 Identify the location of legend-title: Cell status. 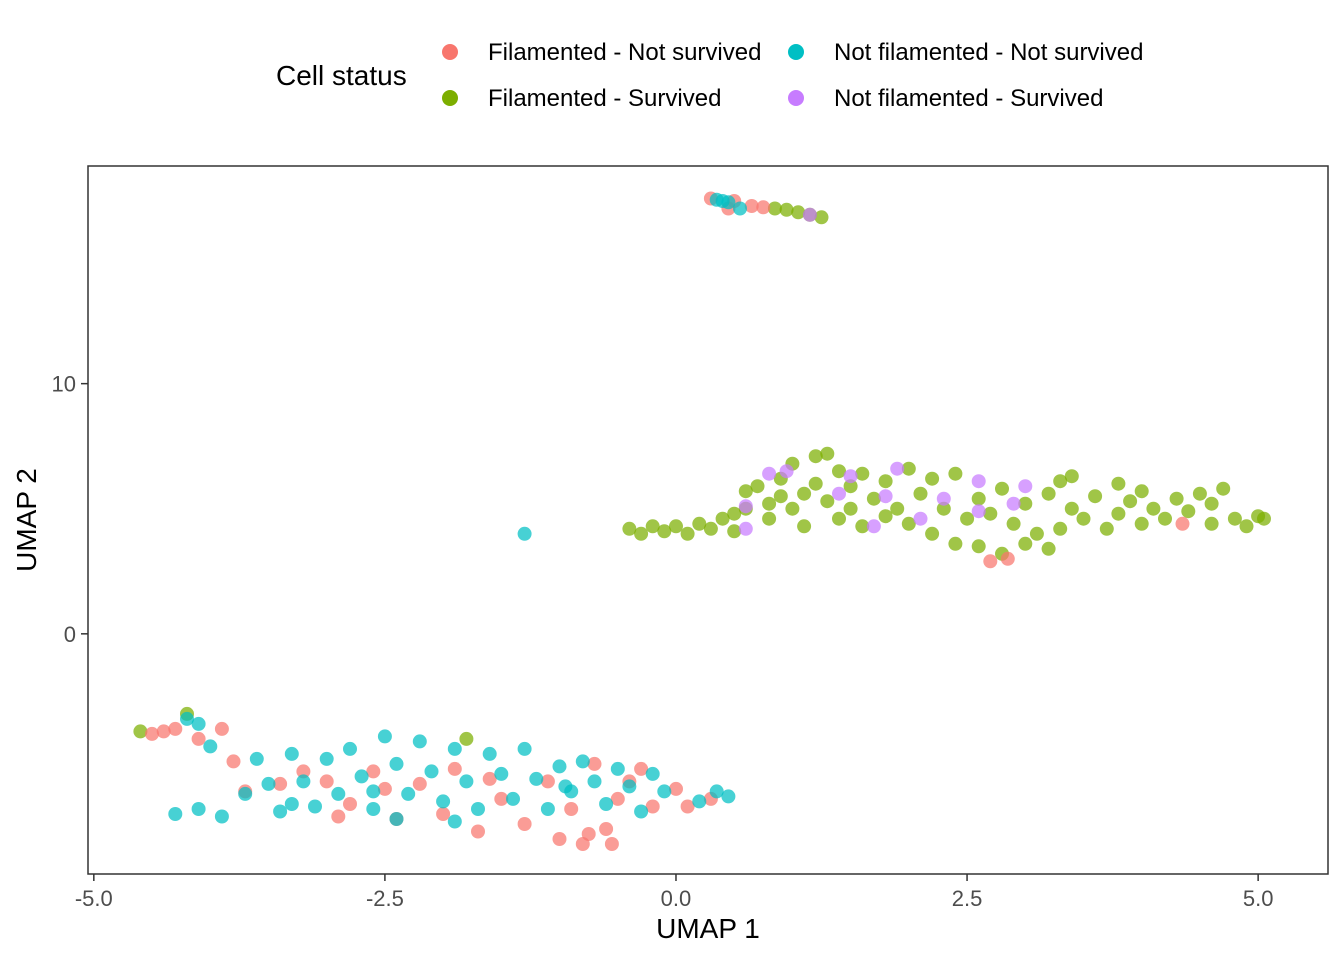
(341, 75).